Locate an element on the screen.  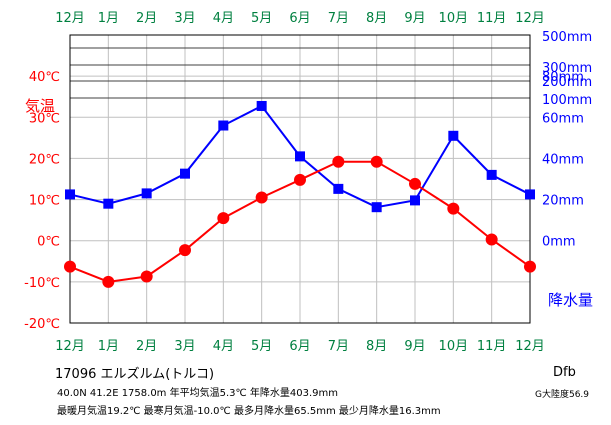
bottom-month-label: 7月 is located at coordinates (338, 346).